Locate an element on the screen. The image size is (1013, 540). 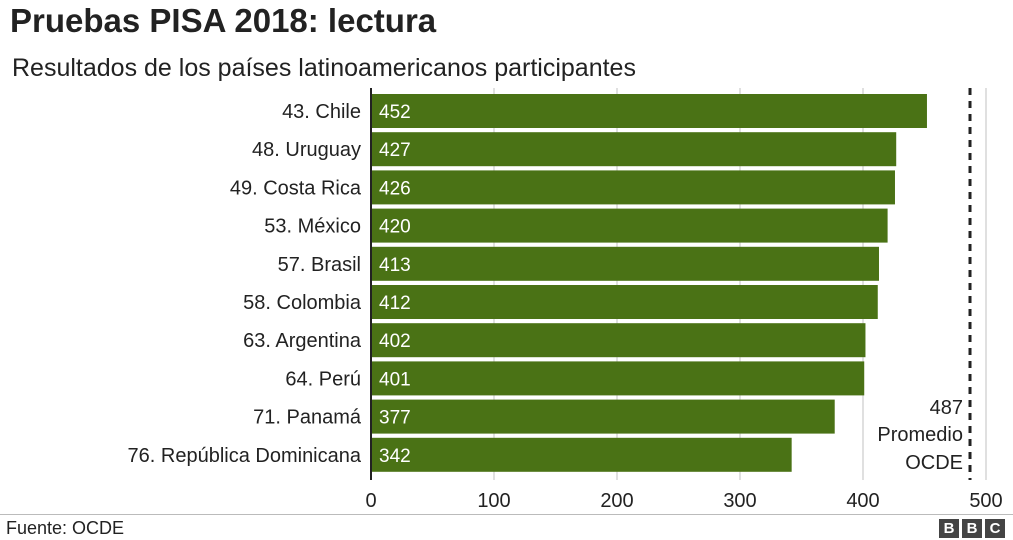
x-tick-label: 400 is located at coordinates (862, 500).